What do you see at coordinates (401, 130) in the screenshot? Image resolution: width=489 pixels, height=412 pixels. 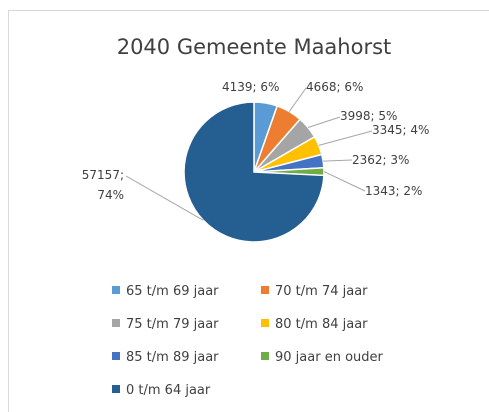 I see `data-label: 3345; 4%` at bounding box center [401, 130].